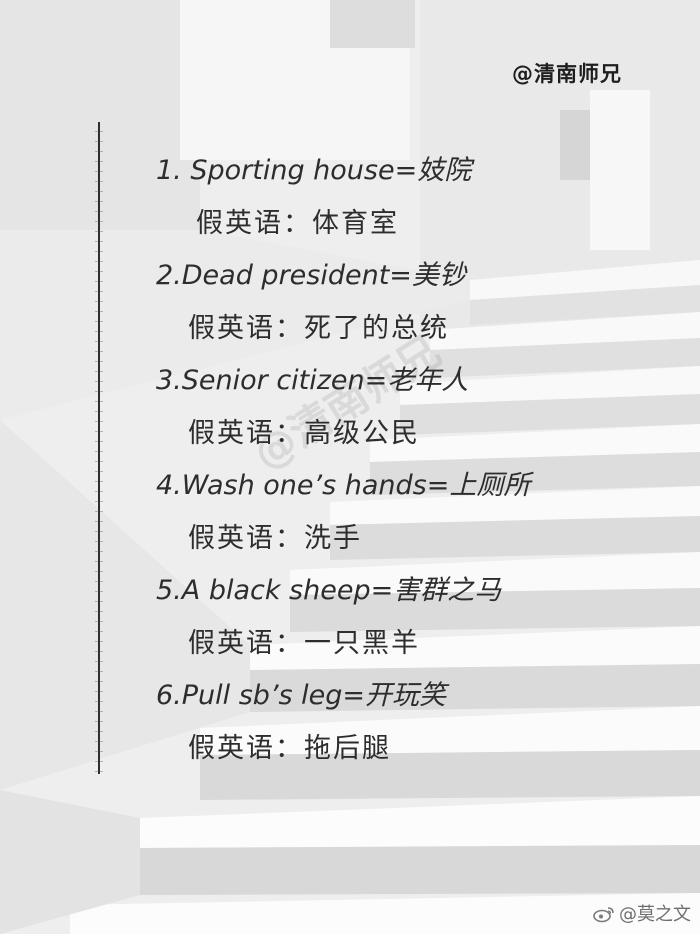 Image resolution: width=700 pixels, height=934 pixels. I want to click on fake-meaning-2: 假英语：死了的总统, so click(318, 328).